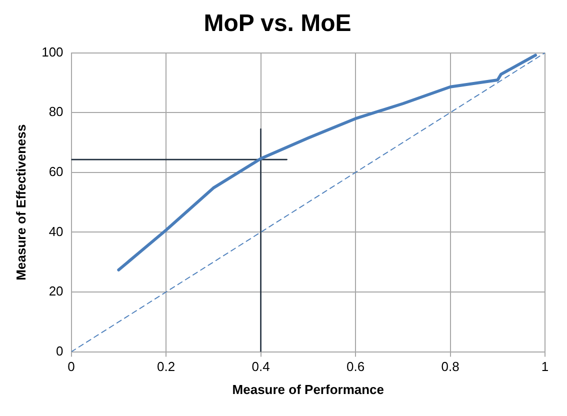  Describe the element at coordinates (261, 366) in the screenshot. I see `x-tick-label: 0.4` at that location.